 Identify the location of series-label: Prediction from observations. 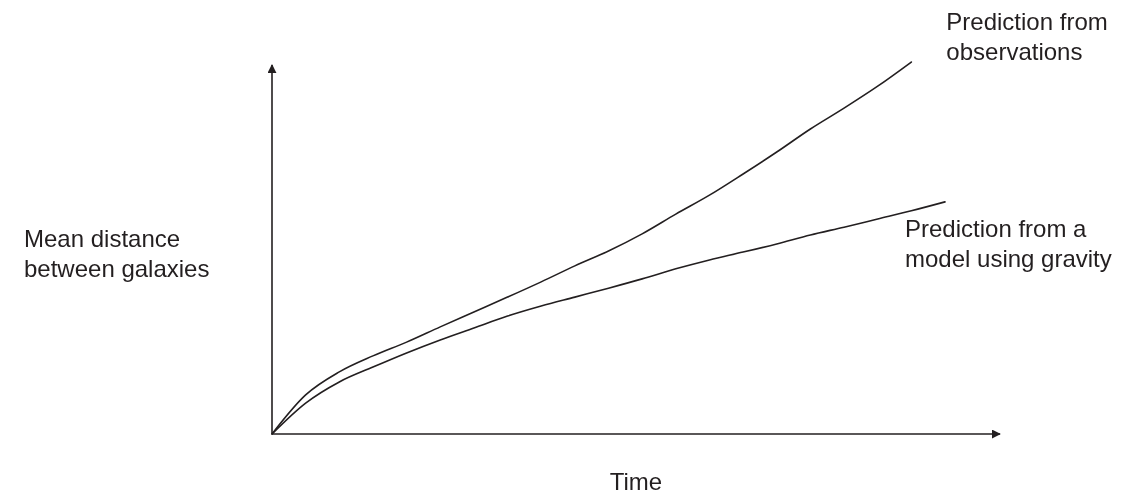
(1027, 36).